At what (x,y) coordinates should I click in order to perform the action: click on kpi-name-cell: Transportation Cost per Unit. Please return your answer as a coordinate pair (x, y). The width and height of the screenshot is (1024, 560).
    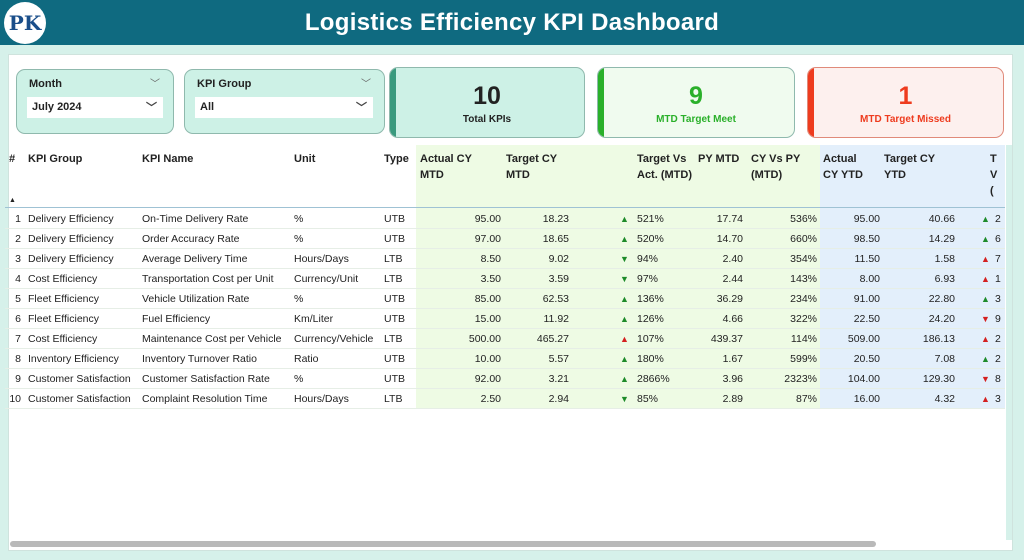
    Looking at the image, I should click on (208, 279).